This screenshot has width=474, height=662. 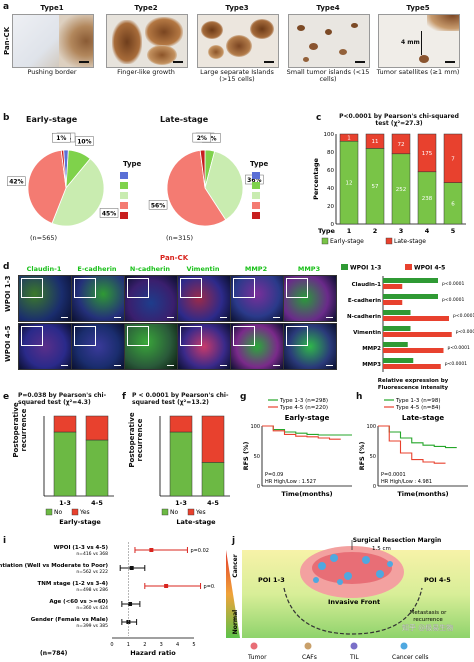 I want to click on d-pval-0: p<0.0001, so click(x=453, y=284).